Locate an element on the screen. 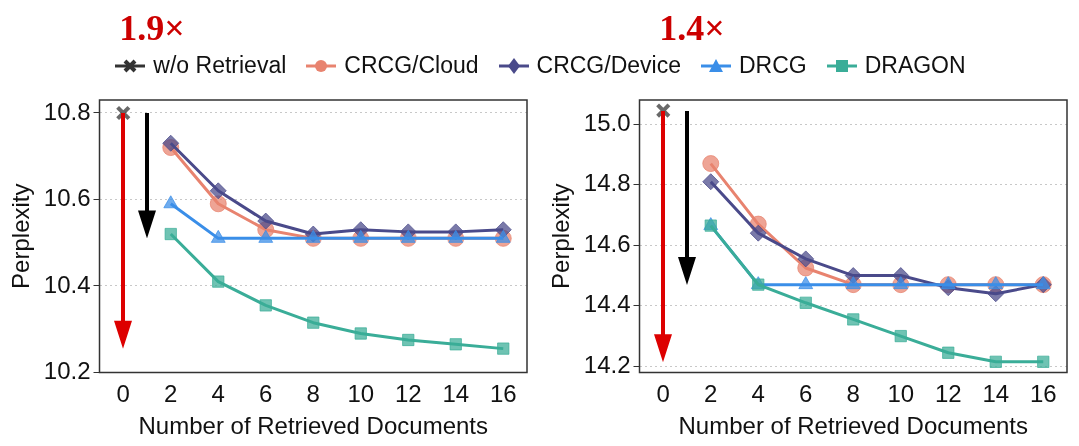  legend-label: CRCG/Device is located at coordinates (608, 65).